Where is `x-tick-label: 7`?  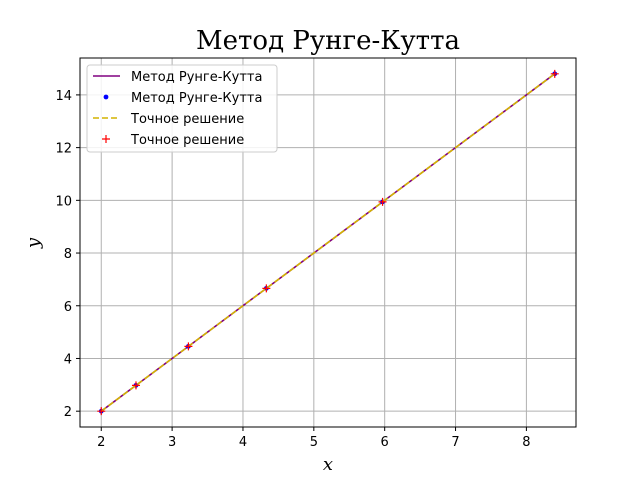 x-tick-label: 7 is located at coordinates (455, 442).